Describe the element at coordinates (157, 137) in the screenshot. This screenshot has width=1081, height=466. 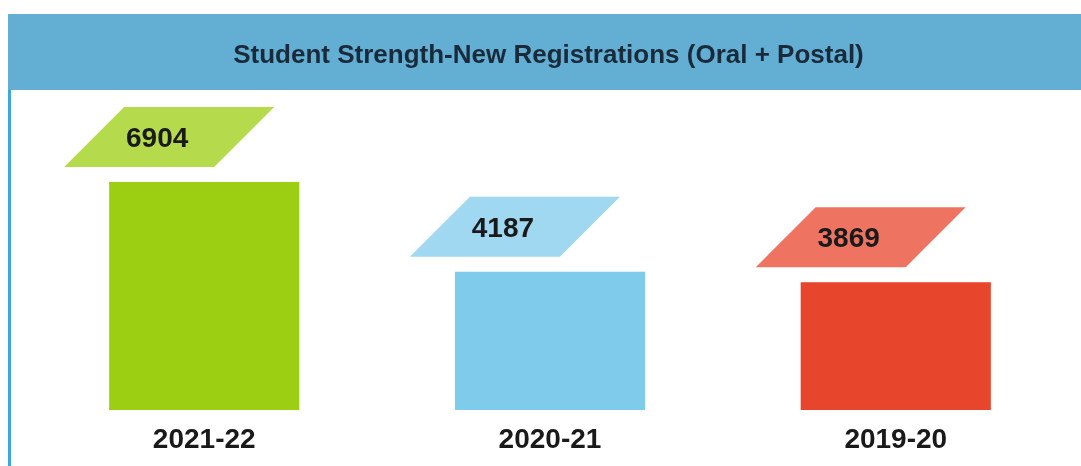
I see `data-label: 6904` at that location.